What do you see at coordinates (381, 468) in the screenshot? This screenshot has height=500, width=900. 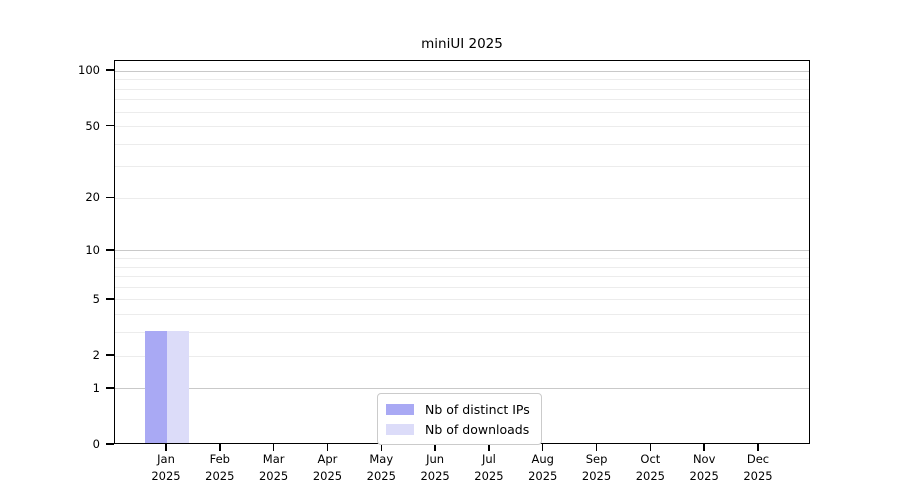 I see `x-tick-label: May 2025` at bounding box center [381, 468].